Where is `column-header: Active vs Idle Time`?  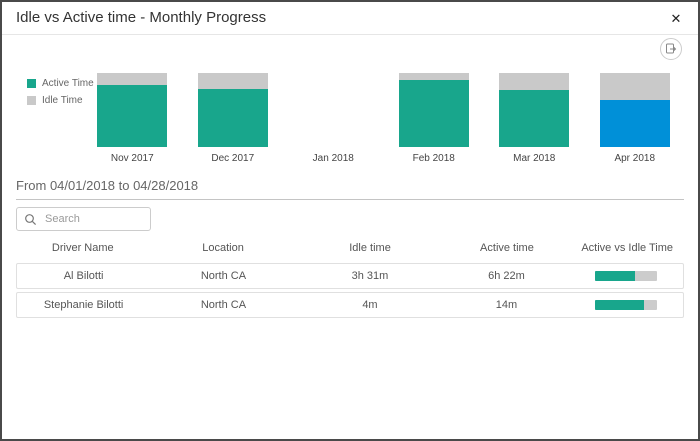
column-header: Active vs Idle Time is located at coordinates (627, 248).